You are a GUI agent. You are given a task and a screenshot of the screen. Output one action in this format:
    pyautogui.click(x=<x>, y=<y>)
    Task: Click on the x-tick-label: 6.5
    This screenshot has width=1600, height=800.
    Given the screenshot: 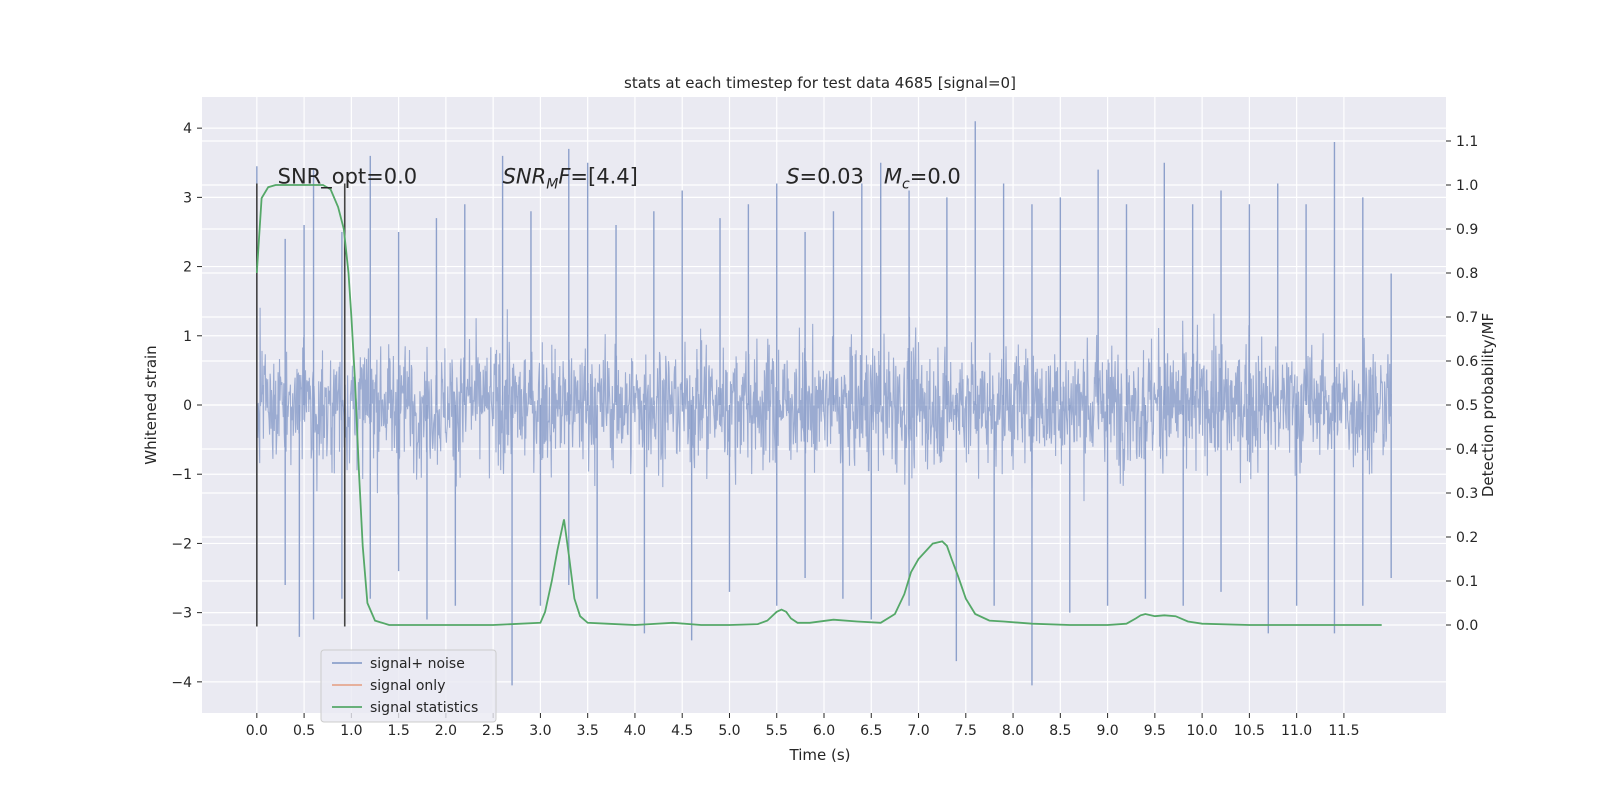 What is the action you would take?
    pyautogui.click(x=871, y=731)
    